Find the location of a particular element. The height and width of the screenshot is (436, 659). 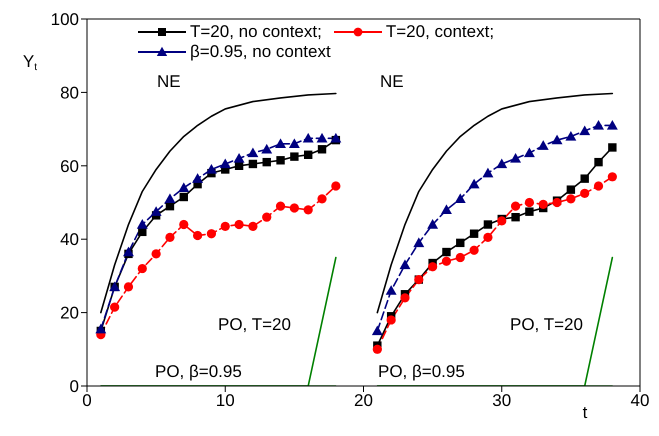

x-tick-label: 10 is located at coordinates (225, 400).